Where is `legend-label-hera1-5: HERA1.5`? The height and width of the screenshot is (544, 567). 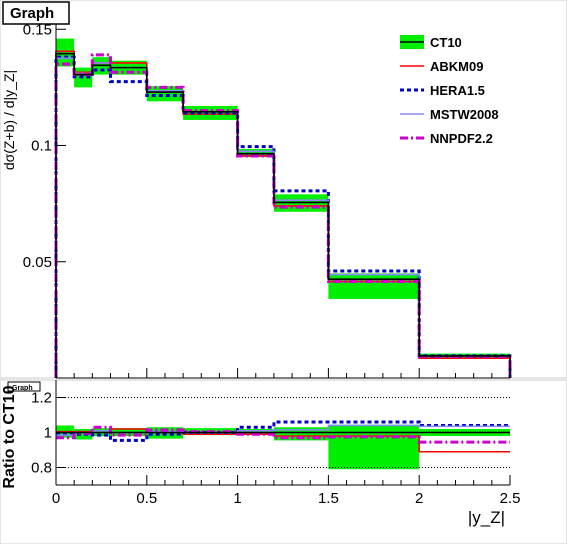
legend-label-hera1-5: HERA1.5 is located at coordinates (457, 90).